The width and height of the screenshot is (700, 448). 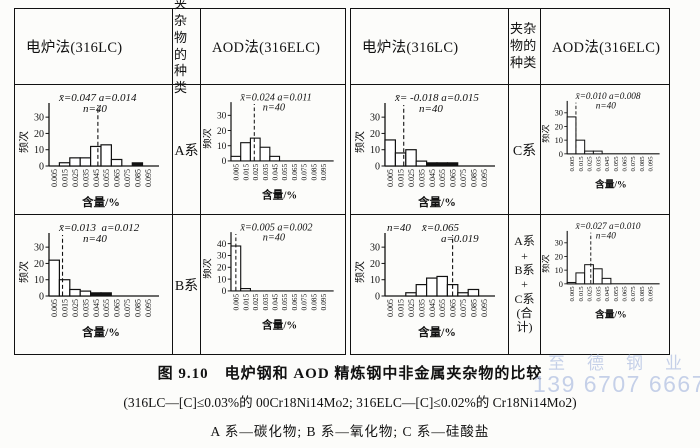 I want to click on row-label-series-c: C系, so click(x=525, y=150).